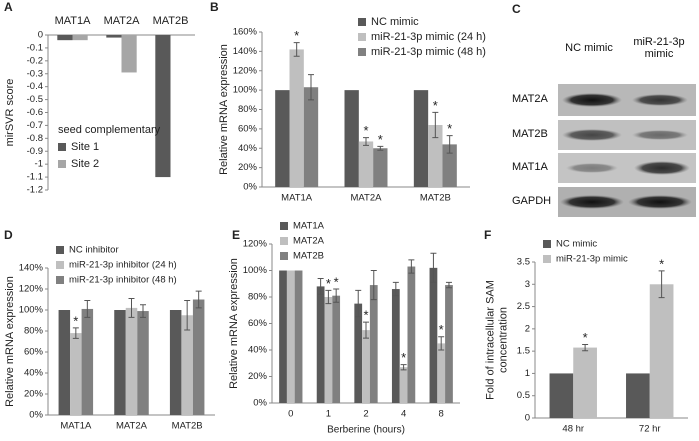 The width and height of the screenshot is (699, 441). What do you see at coordinates (122, 21) in the screenshot?
I see `x-tick-label: MAT2A` at bounding box center [122, 21].